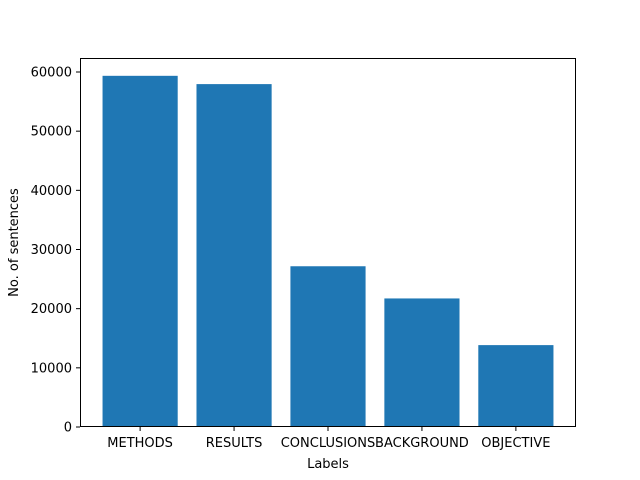 This screenshot has height=480, width=640. What do you see at coordinates (234, 443) in the screenshot?
I see `x-tick-label: RESULTS` at bounding box center [234, 443].